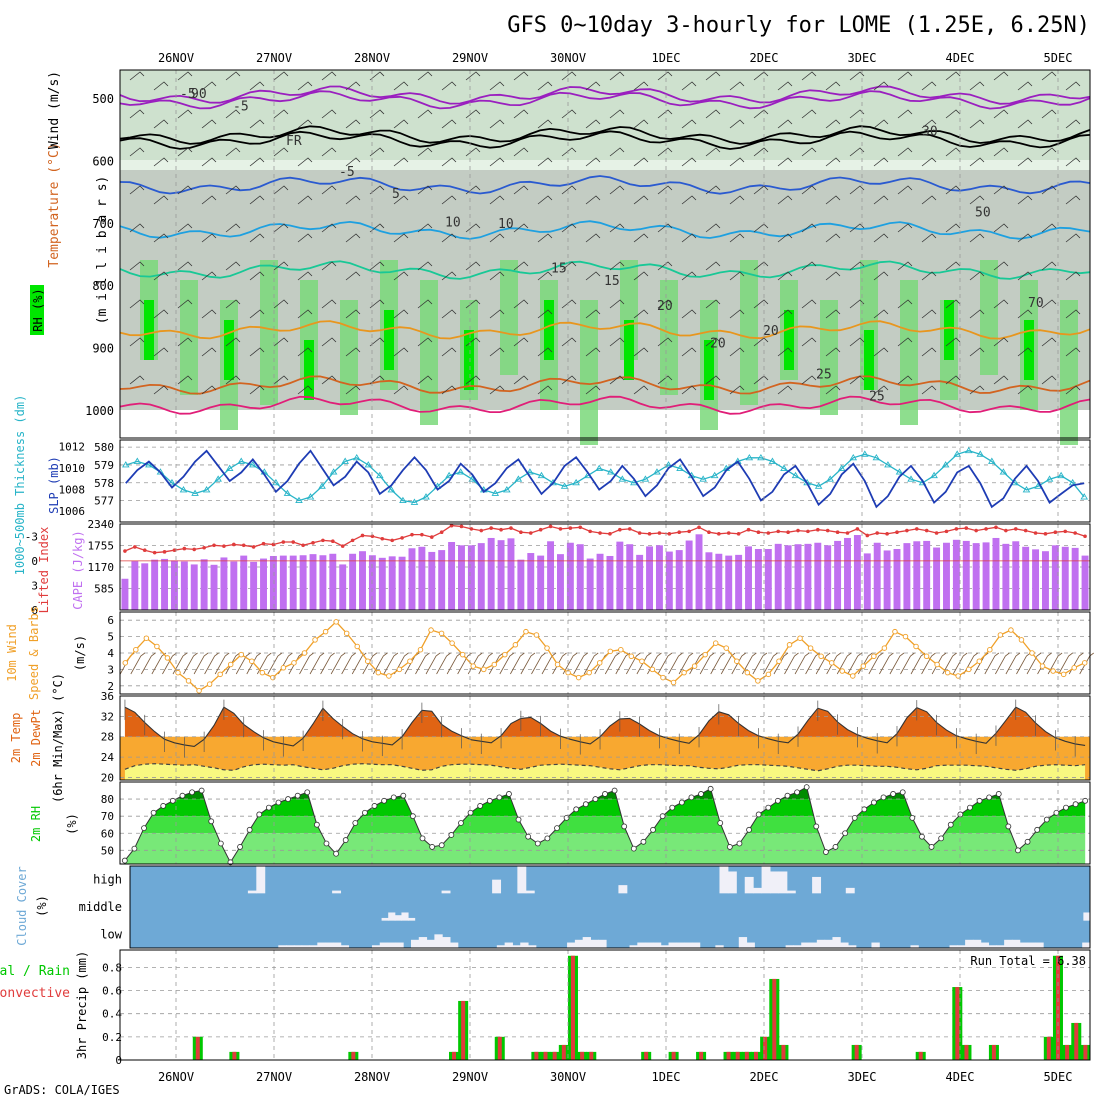 Image resolution: width=1100 pixels, height=1100 pixels. What do you see at coordinates (610, 907) in the screenshot?
I see `cloud-background` at bounding box center [610, 907].